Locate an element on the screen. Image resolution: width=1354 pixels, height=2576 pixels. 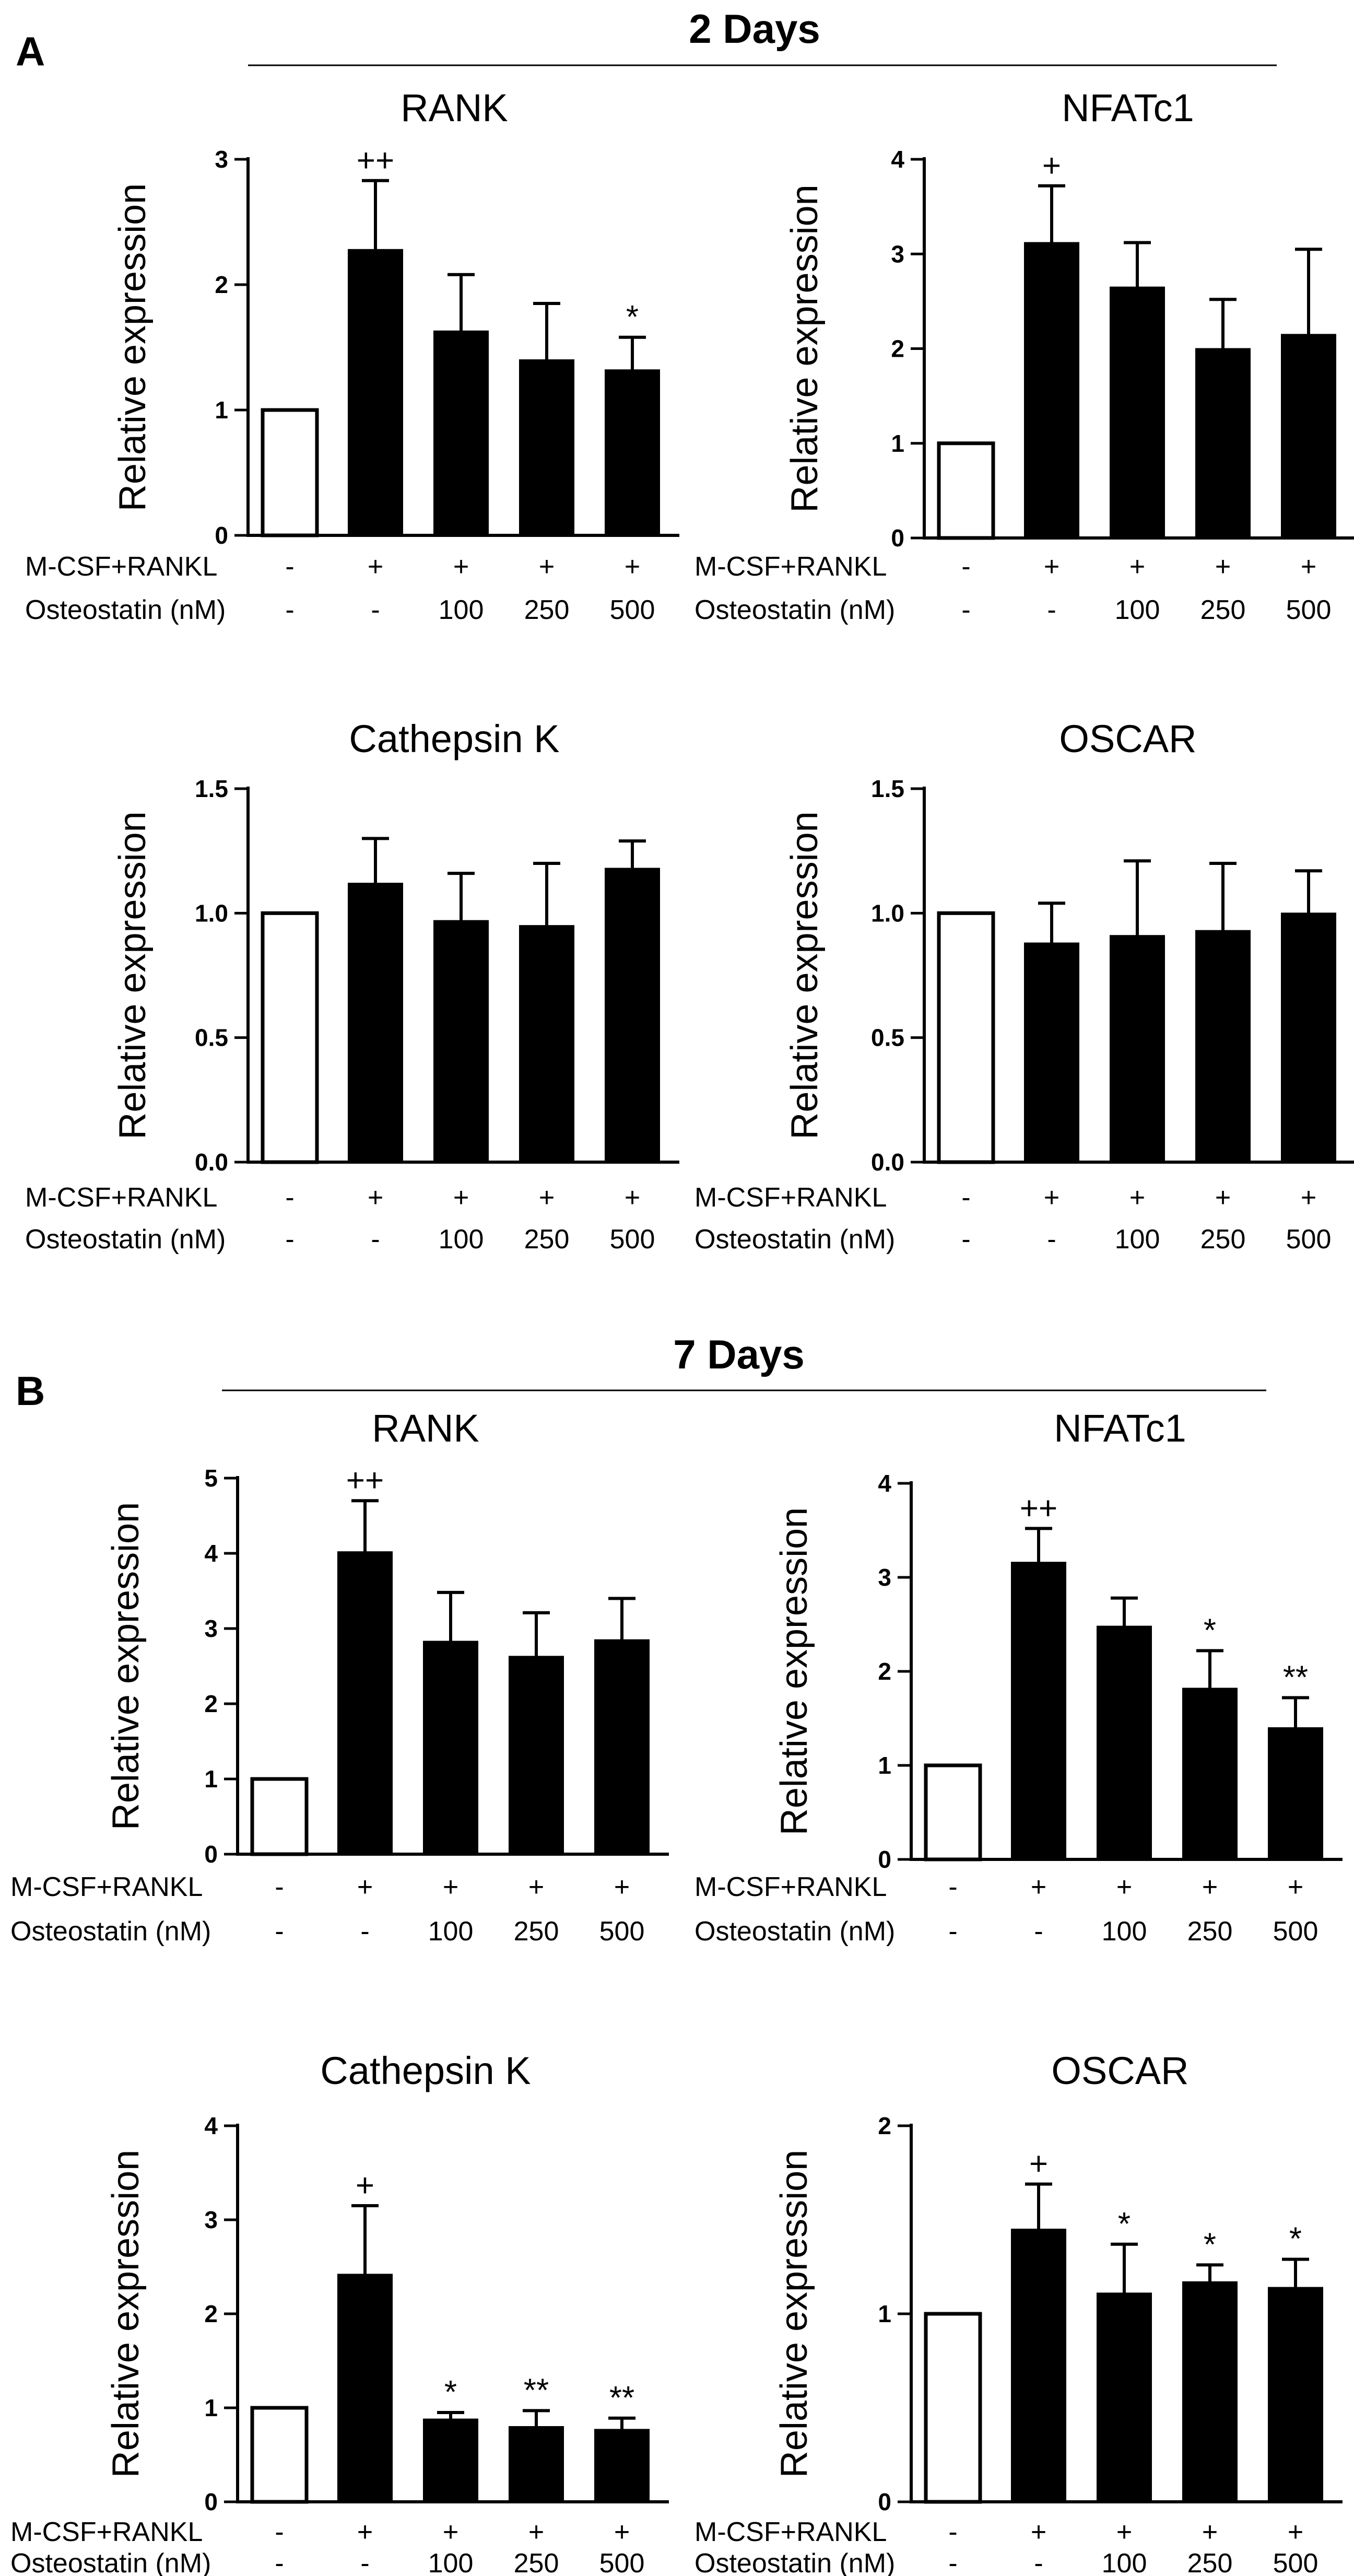
y-tick-label: 0.5 is located at coordinates (887, 1037).